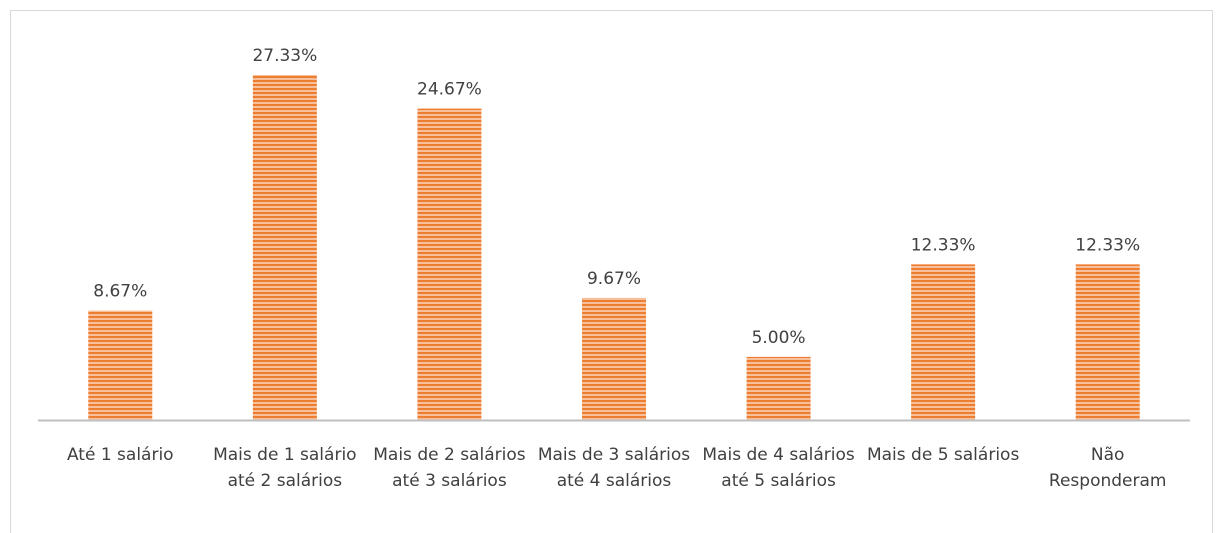 The width and height of the screenshot is (1223, 533). I want to click on x-tick-label: Mais de 1 salário até 2 salários, so click(285, 468).